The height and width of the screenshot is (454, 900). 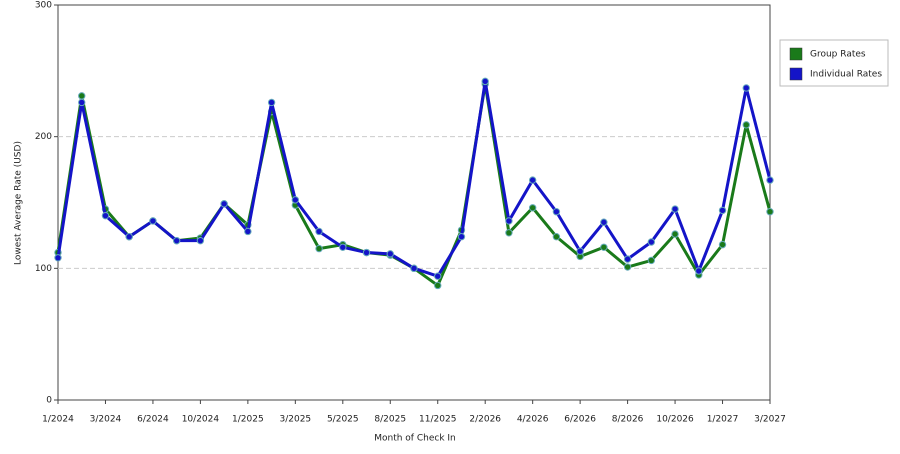 I want to click on x-tick-label: 3/2025, so click(x=295, y=420).